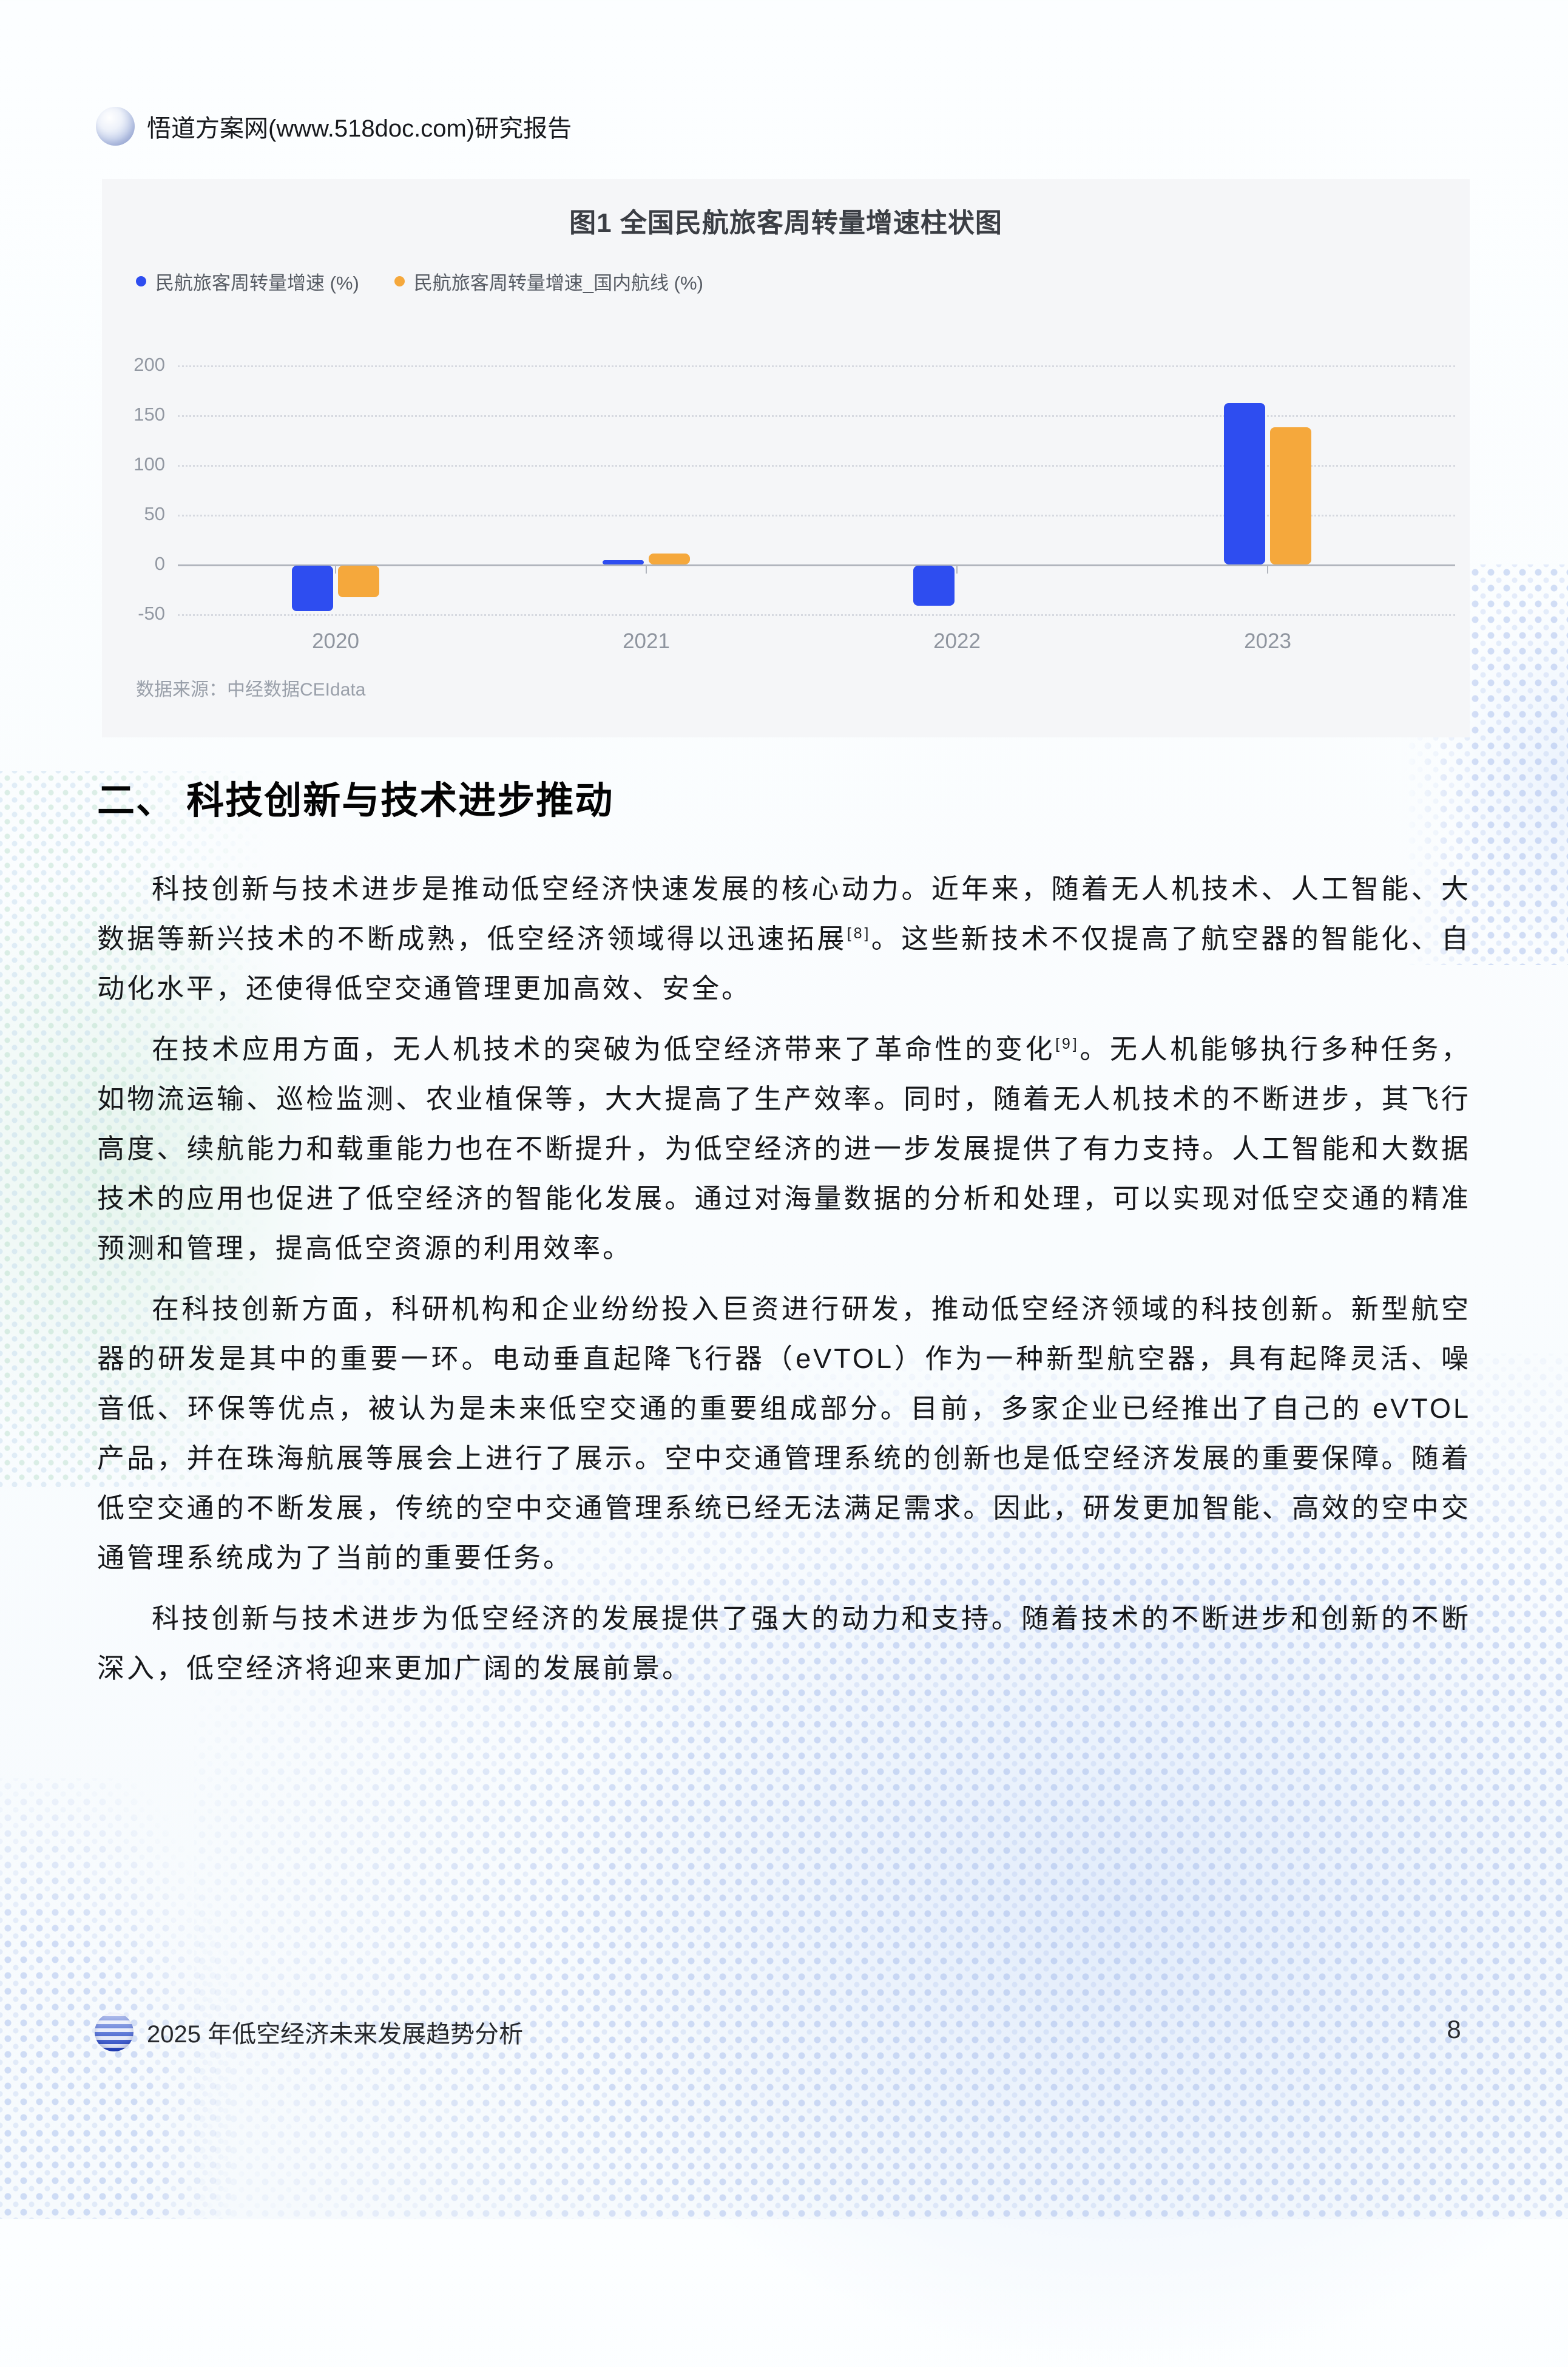 The height and width of the screenshot is (2367, 1568). I want to click on site-logo-icon, so click(116, 126).